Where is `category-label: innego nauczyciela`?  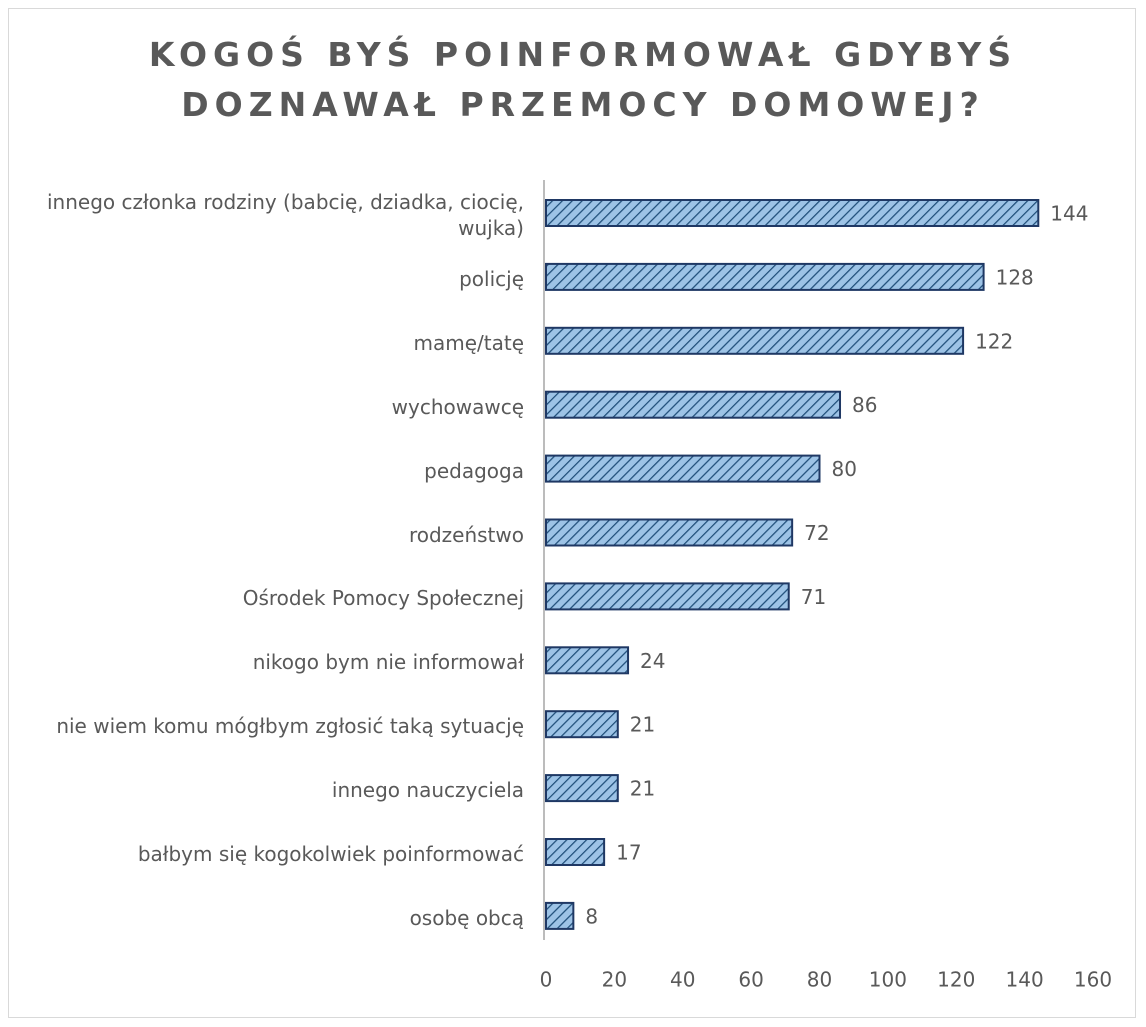 category-label: innego nauczyciela is located at coordinates (427, 790).